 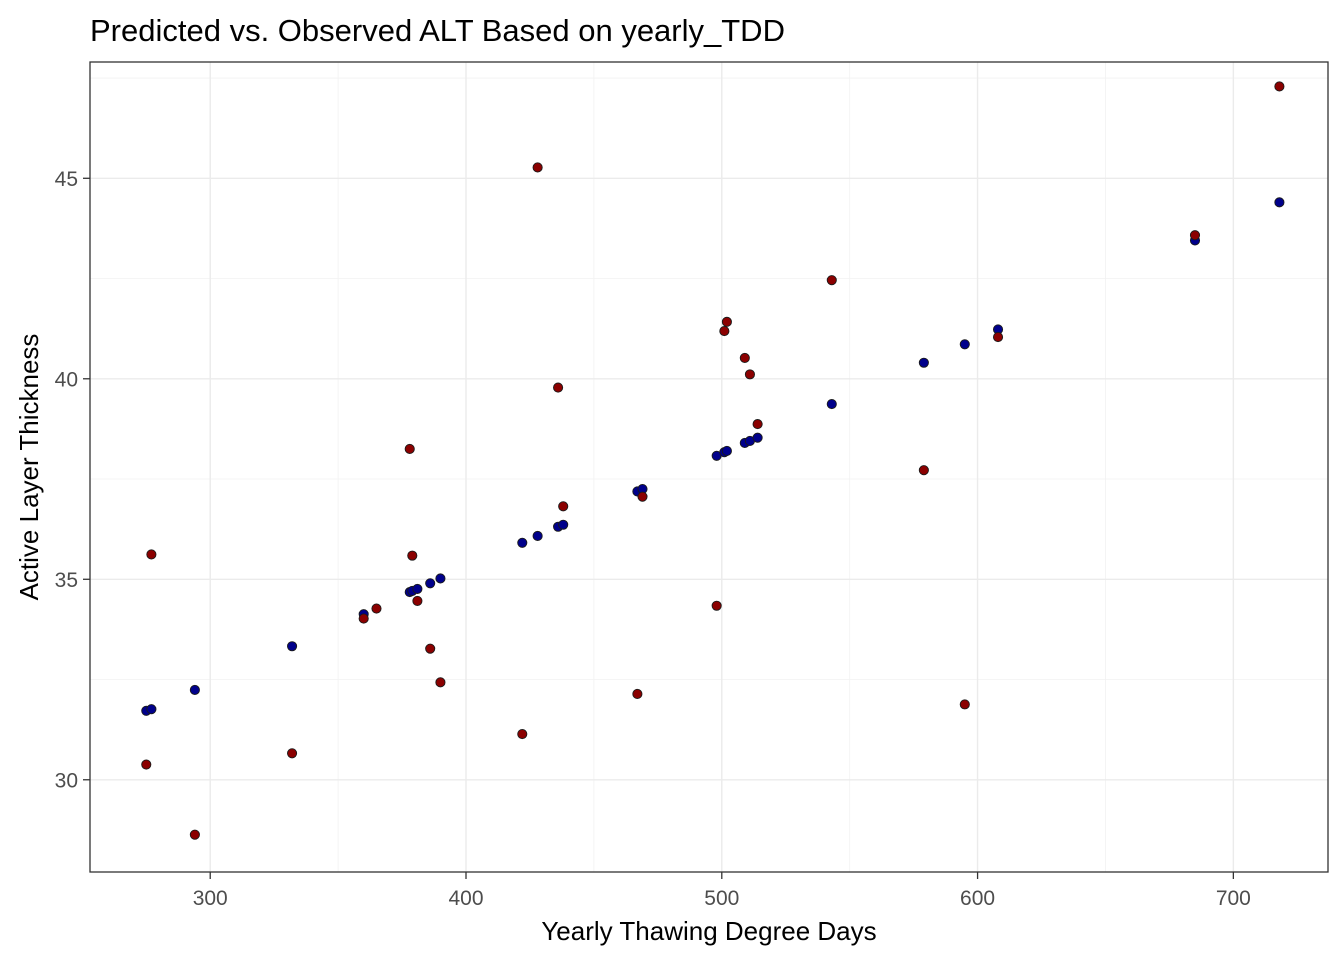 I want to click on x-tick-label: 400, so click(x=465, y=898).